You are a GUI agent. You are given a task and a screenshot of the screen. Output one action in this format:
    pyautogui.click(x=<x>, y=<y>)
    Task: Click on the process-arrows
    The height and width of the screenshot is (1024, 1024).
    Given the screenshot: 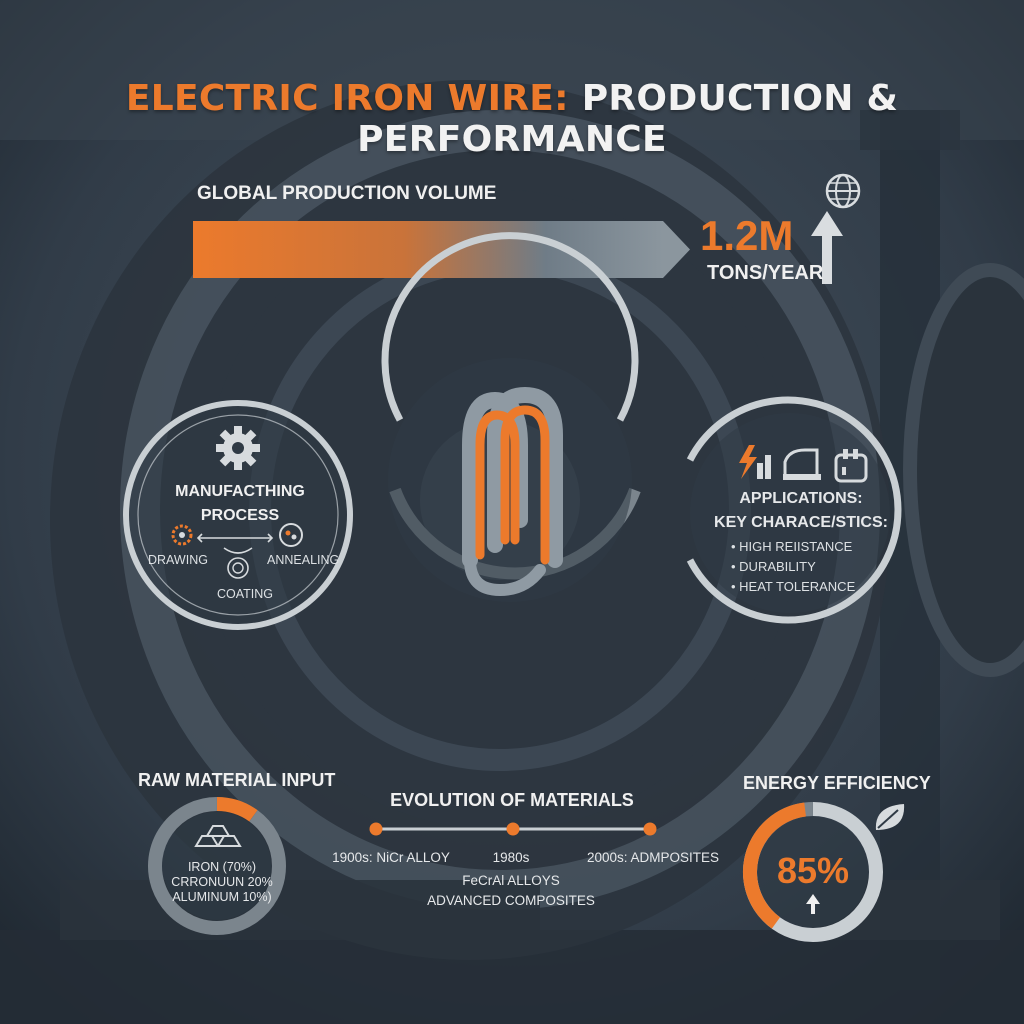 What is the action you would take?
    pyautogui.click(x=235, y=543)
    